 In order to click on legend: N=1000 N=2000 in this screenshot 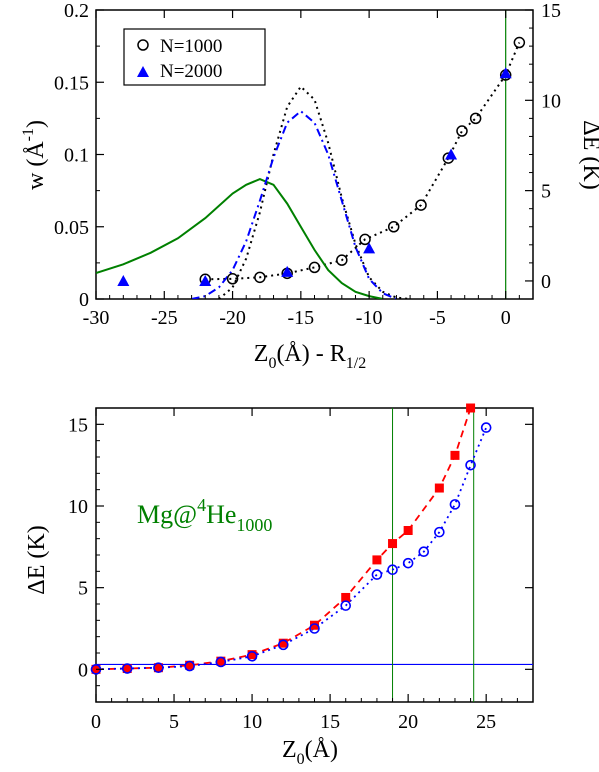, I will do `click(194, 57)`.